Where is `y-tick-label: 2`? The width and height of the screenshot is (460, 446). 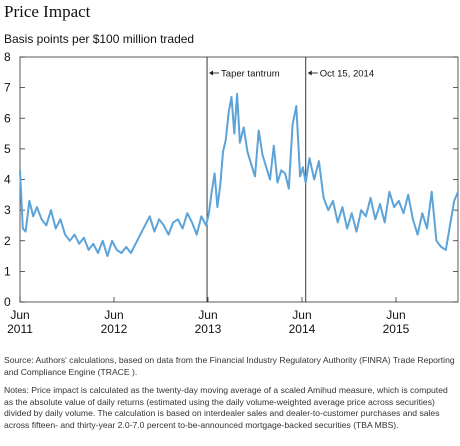
y-tick-label: 2 is located at coordinates (7, 241).